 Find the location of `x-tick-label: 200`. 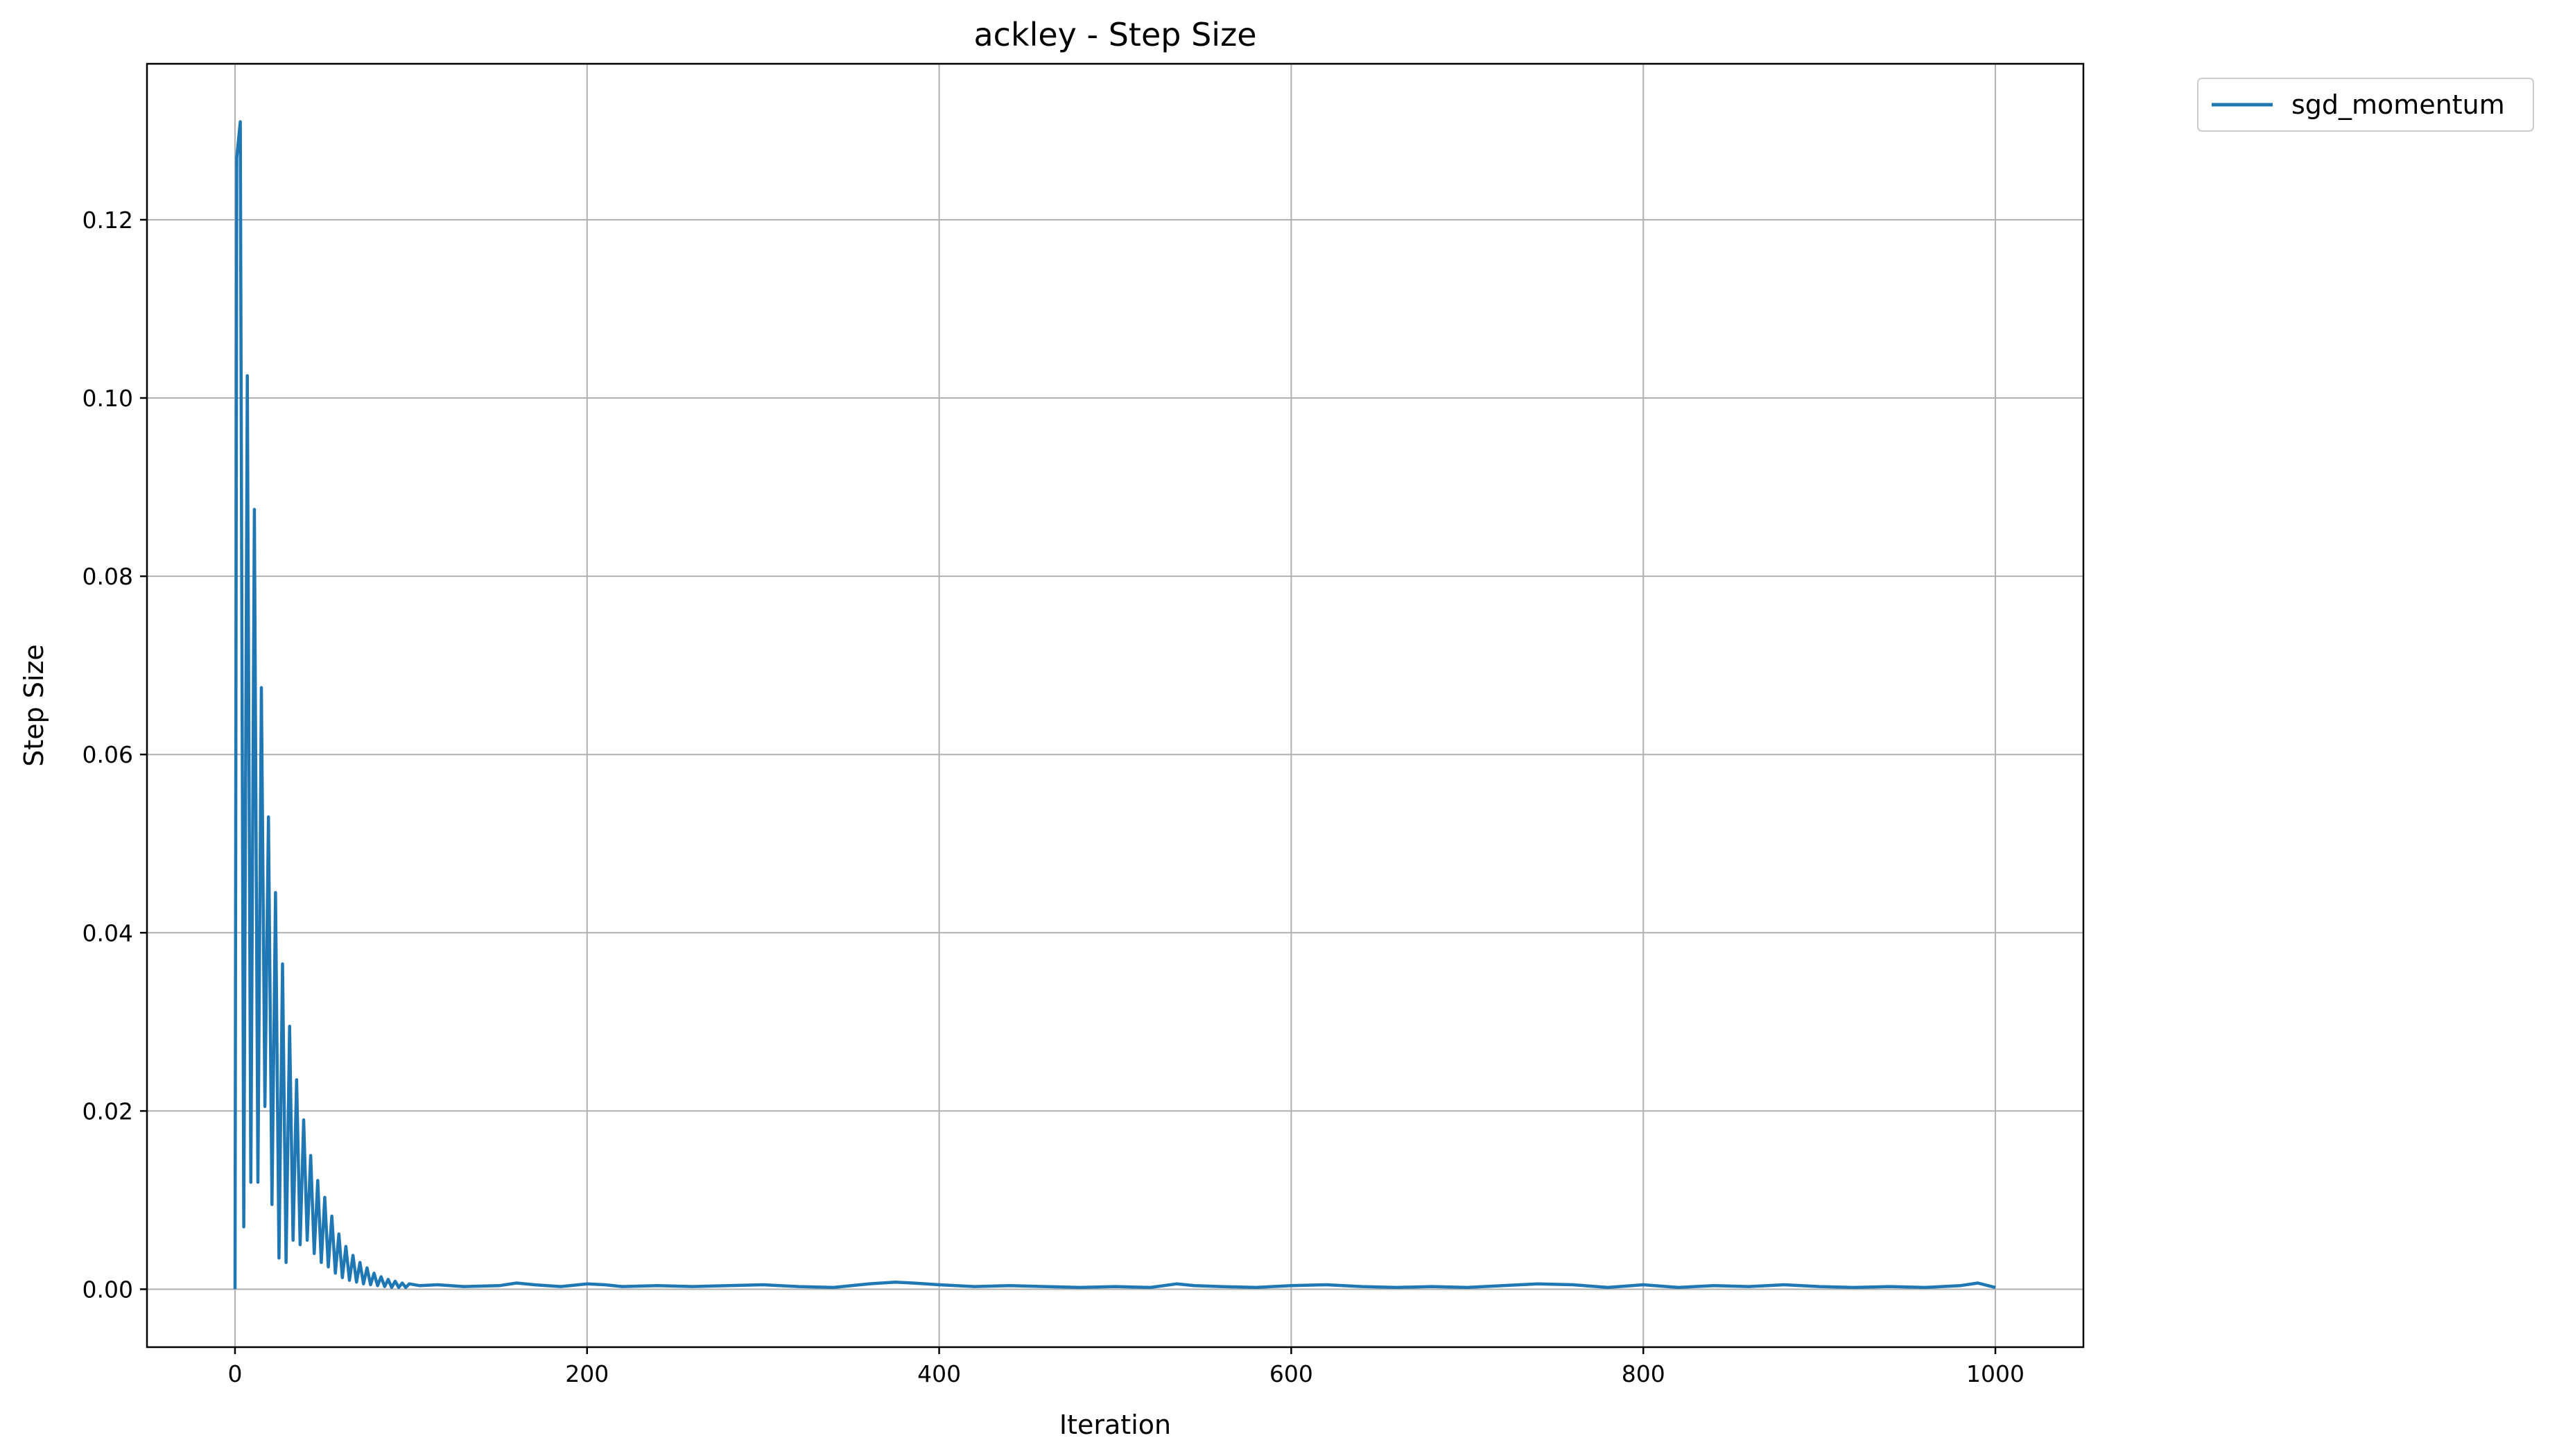

x-tick-label: 200 is located at coordinates (587, 1373).